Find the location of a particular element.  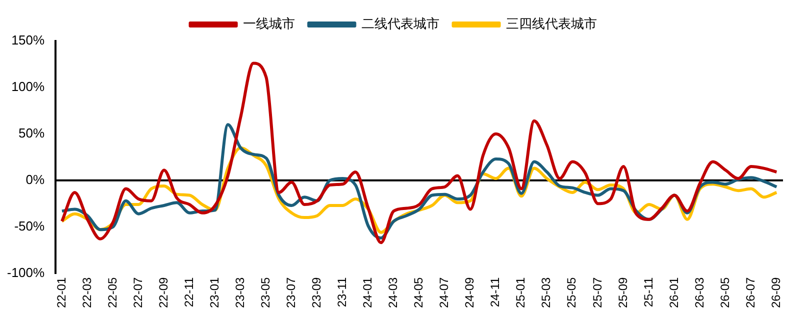

legend-label: 三四线代表城市 is located at coordinates (551, 24).